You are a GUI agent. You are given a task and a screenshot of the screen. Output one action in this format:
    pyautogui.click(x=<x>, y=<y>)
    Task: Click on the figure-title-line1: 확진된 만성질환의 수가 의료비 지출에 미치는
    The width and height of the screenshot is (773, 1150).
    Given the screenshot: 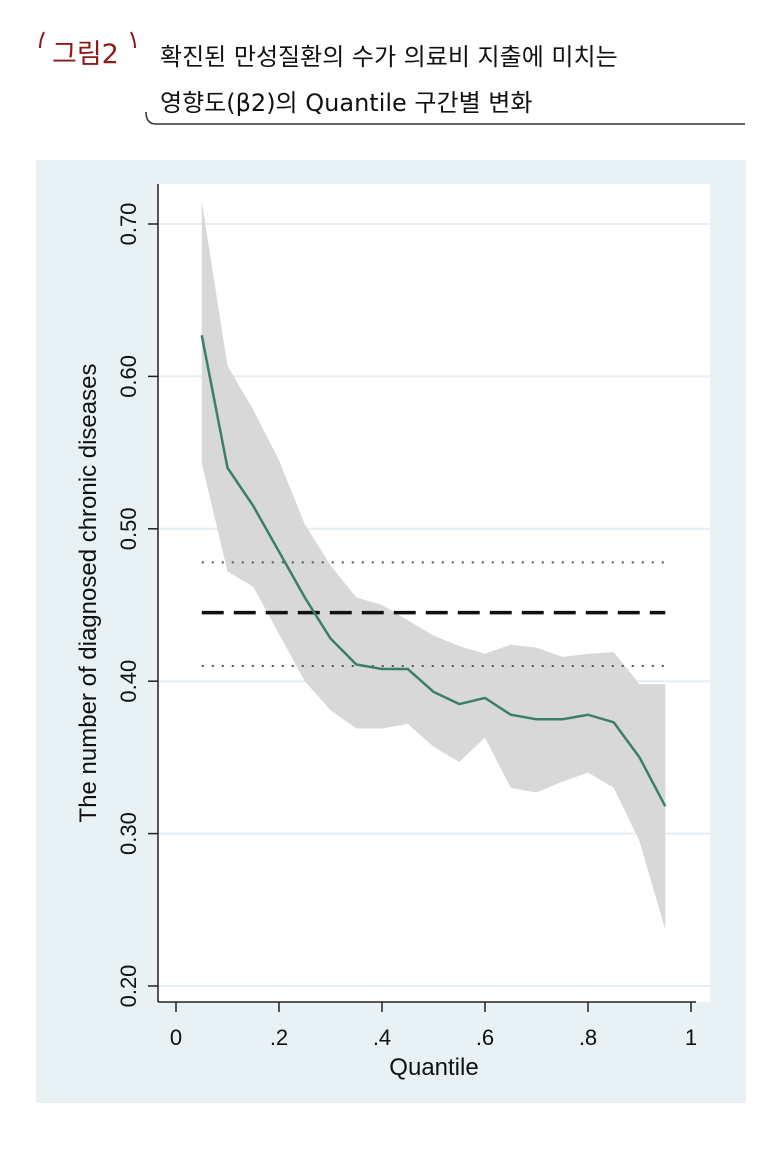 What is the action you would take?
    pyautogui.click(x=389, y=57)
    